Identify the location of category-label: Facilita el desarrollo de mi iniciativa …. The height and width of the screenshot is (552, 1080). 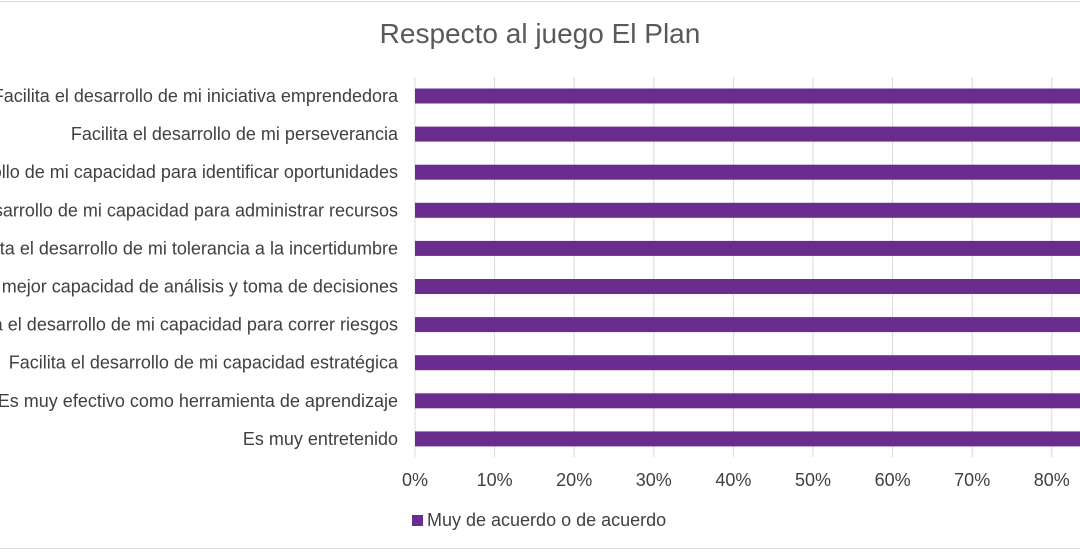
(199, 96).